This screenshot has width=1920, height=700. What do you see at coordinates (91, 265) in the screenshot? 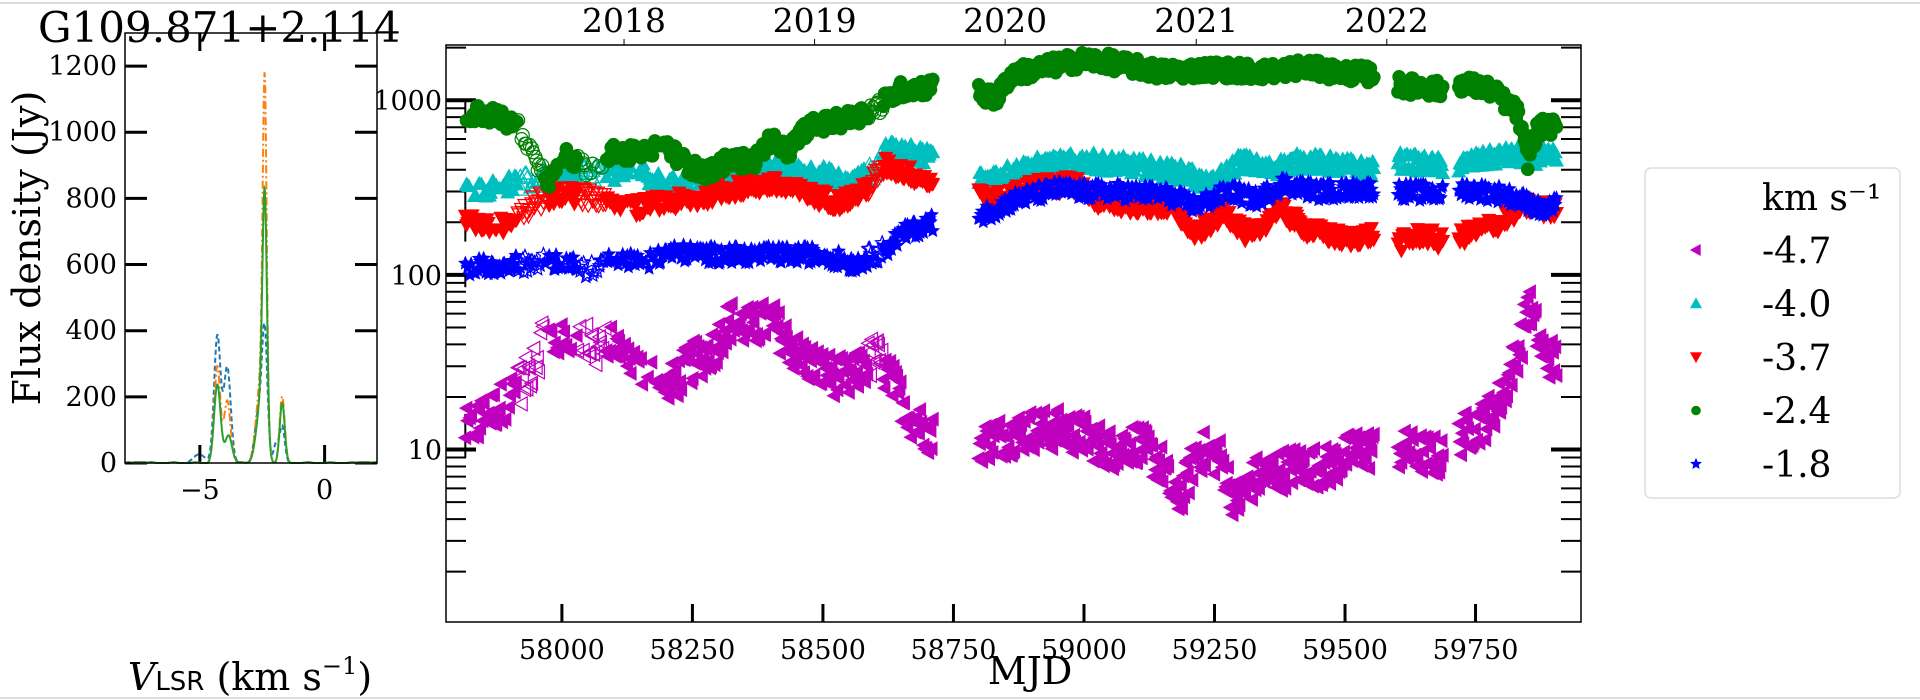
I see `spectrum-ytick-label: 600` at bounding box center [91, 265].